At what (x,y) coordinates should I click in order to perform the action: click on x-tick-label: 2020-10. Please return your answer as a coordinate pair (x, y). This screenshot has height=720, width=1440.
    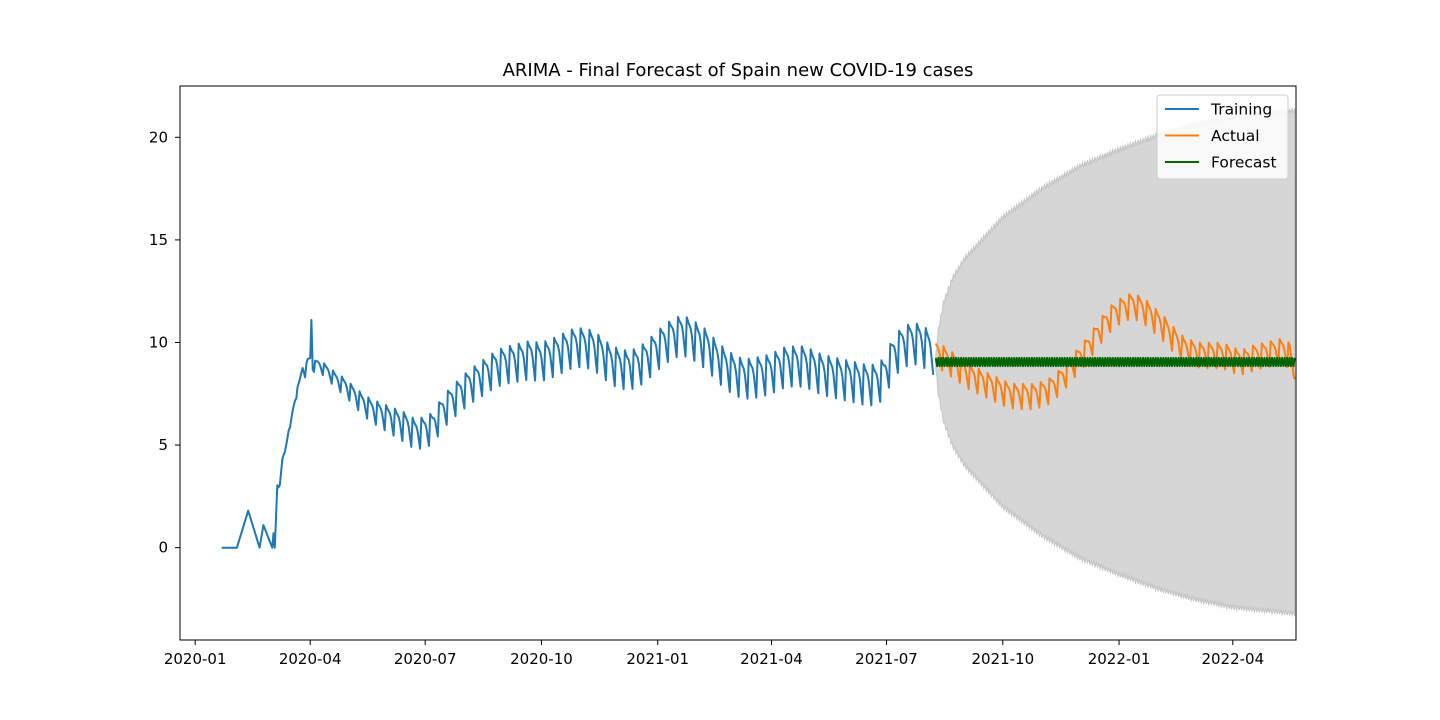
    Looking at the image, I should click on (541, 659).